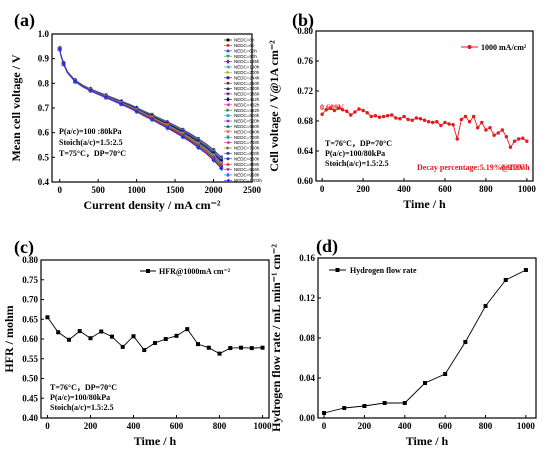 The height and width of the screenshot is (463, 550). I want to click on start-voltage-label: 0.689V, so click(332, 107).